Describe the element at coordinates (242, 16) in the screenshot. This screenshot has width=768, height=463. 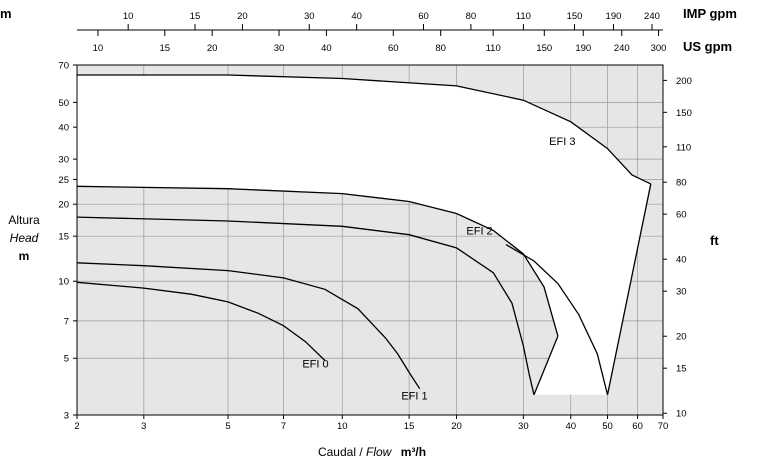
I see `imp-tick-label: 20` at that location.